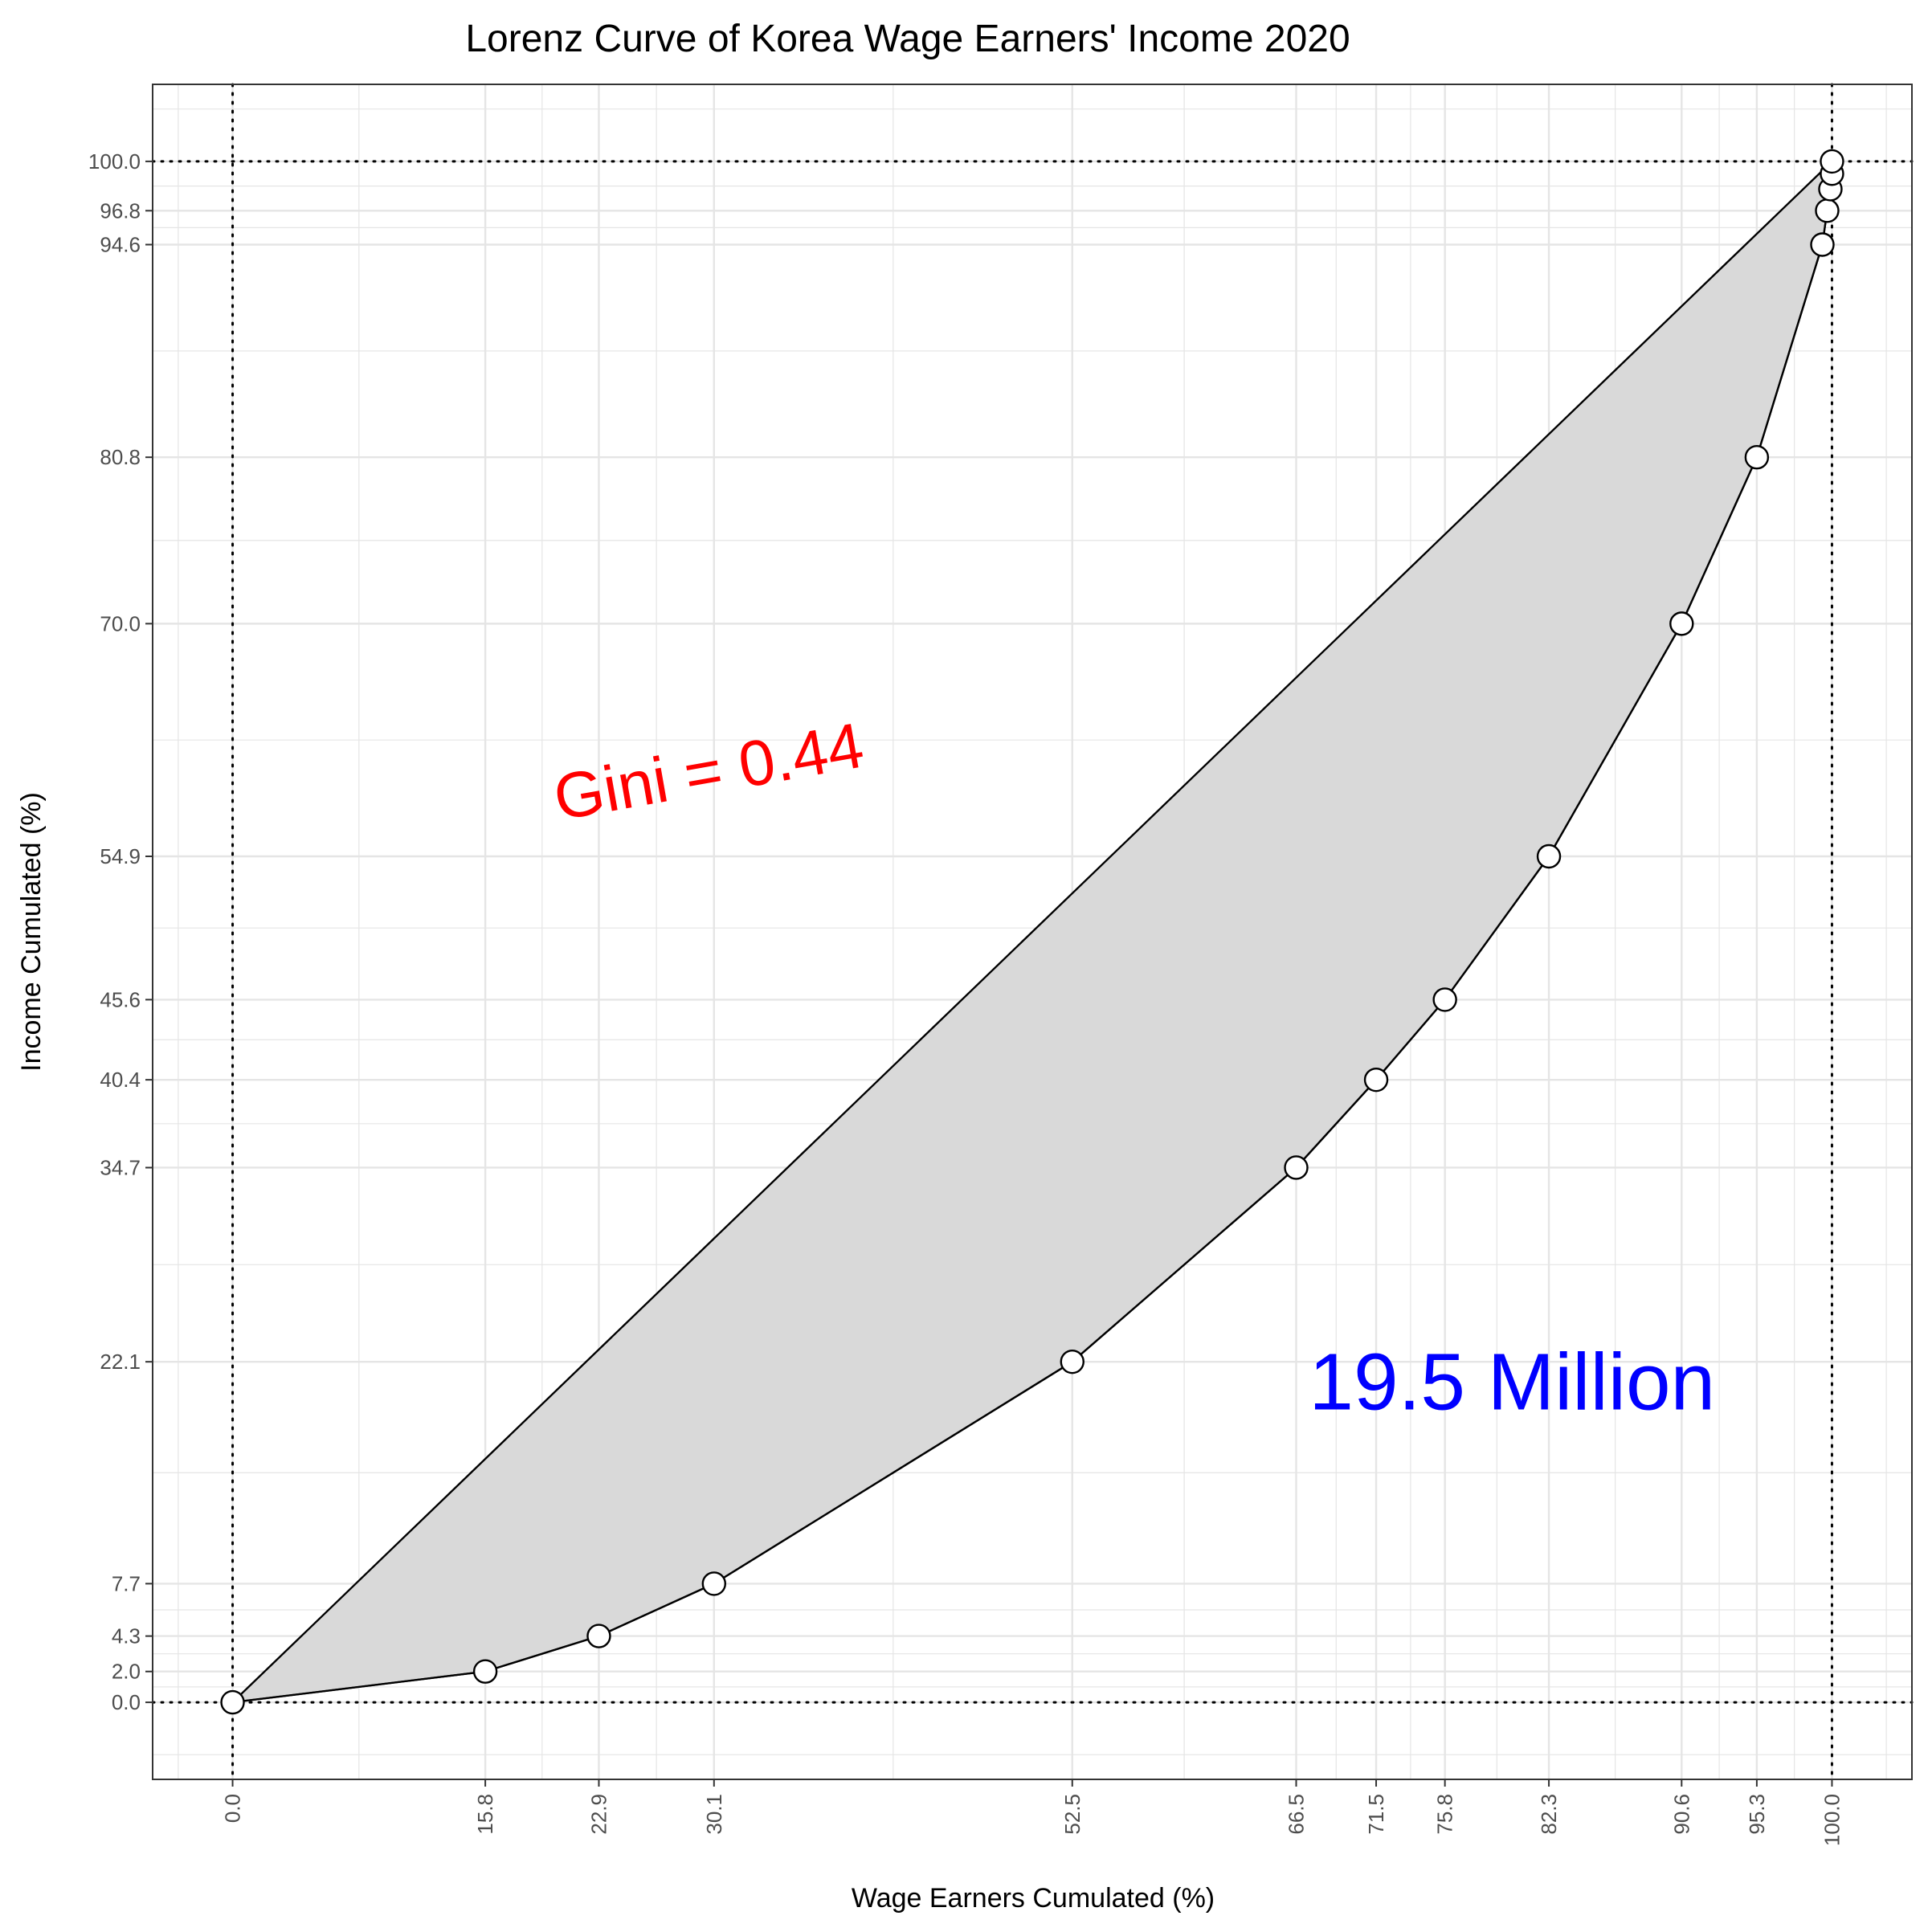 This screenshot has height=1932, width=1928. Describe the element at coordinates (1376, 1814) in the screenshot. I see `x-tick-label: 71.5` at that location.